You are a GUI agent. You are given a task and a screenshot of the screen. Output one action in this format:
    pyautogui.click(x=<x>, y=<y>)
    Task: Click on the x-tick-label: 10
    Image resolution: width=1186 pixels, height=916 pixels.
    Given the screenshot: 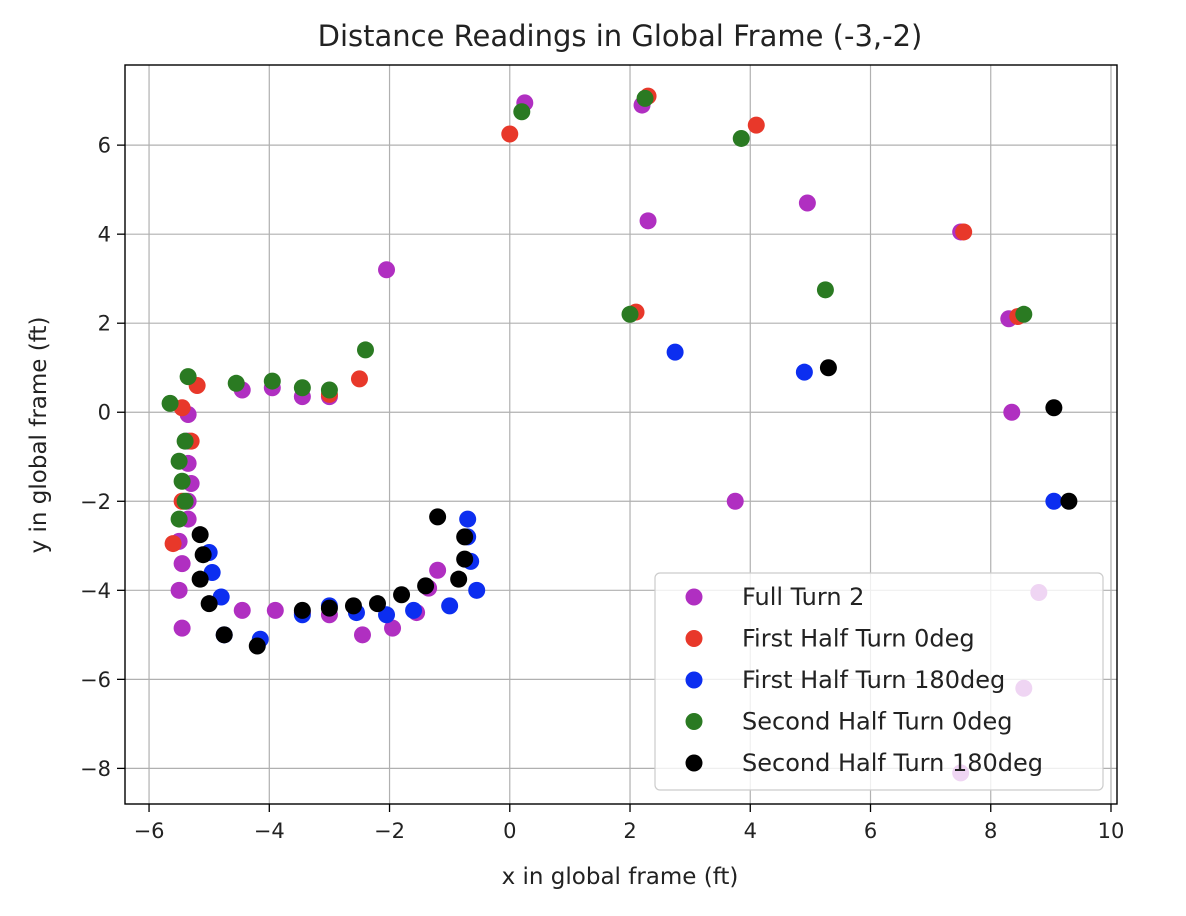 What is the action you would take?
    pyautogui.click(x=1111, y=831)
    